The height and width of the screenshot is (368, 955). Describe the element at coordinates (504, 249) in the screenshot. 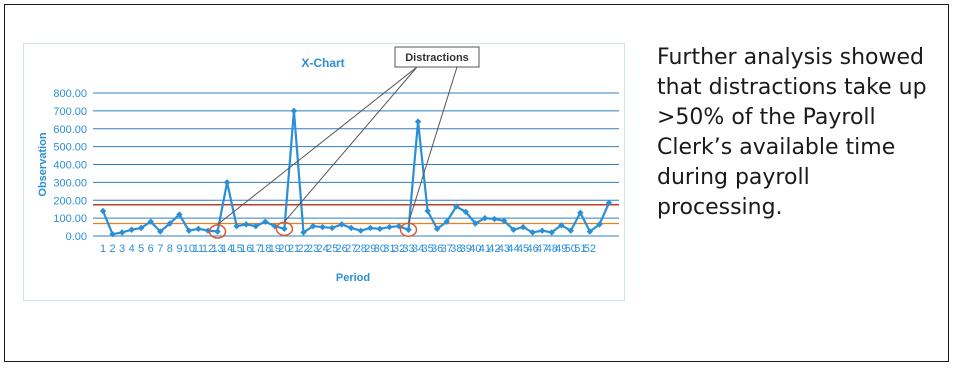

I see `x-tick-label: 43` at that location.